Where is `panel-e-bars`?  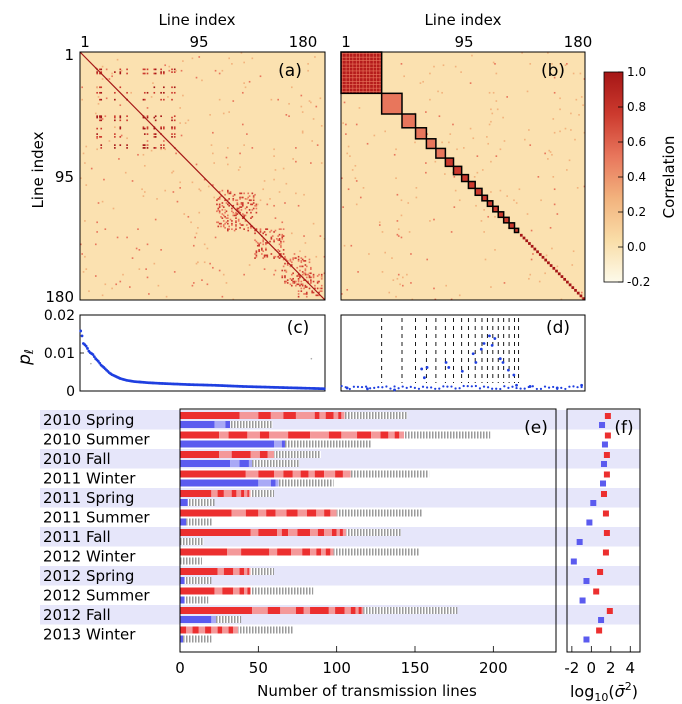 panel-e-bars is located at coordinates (335, 527).